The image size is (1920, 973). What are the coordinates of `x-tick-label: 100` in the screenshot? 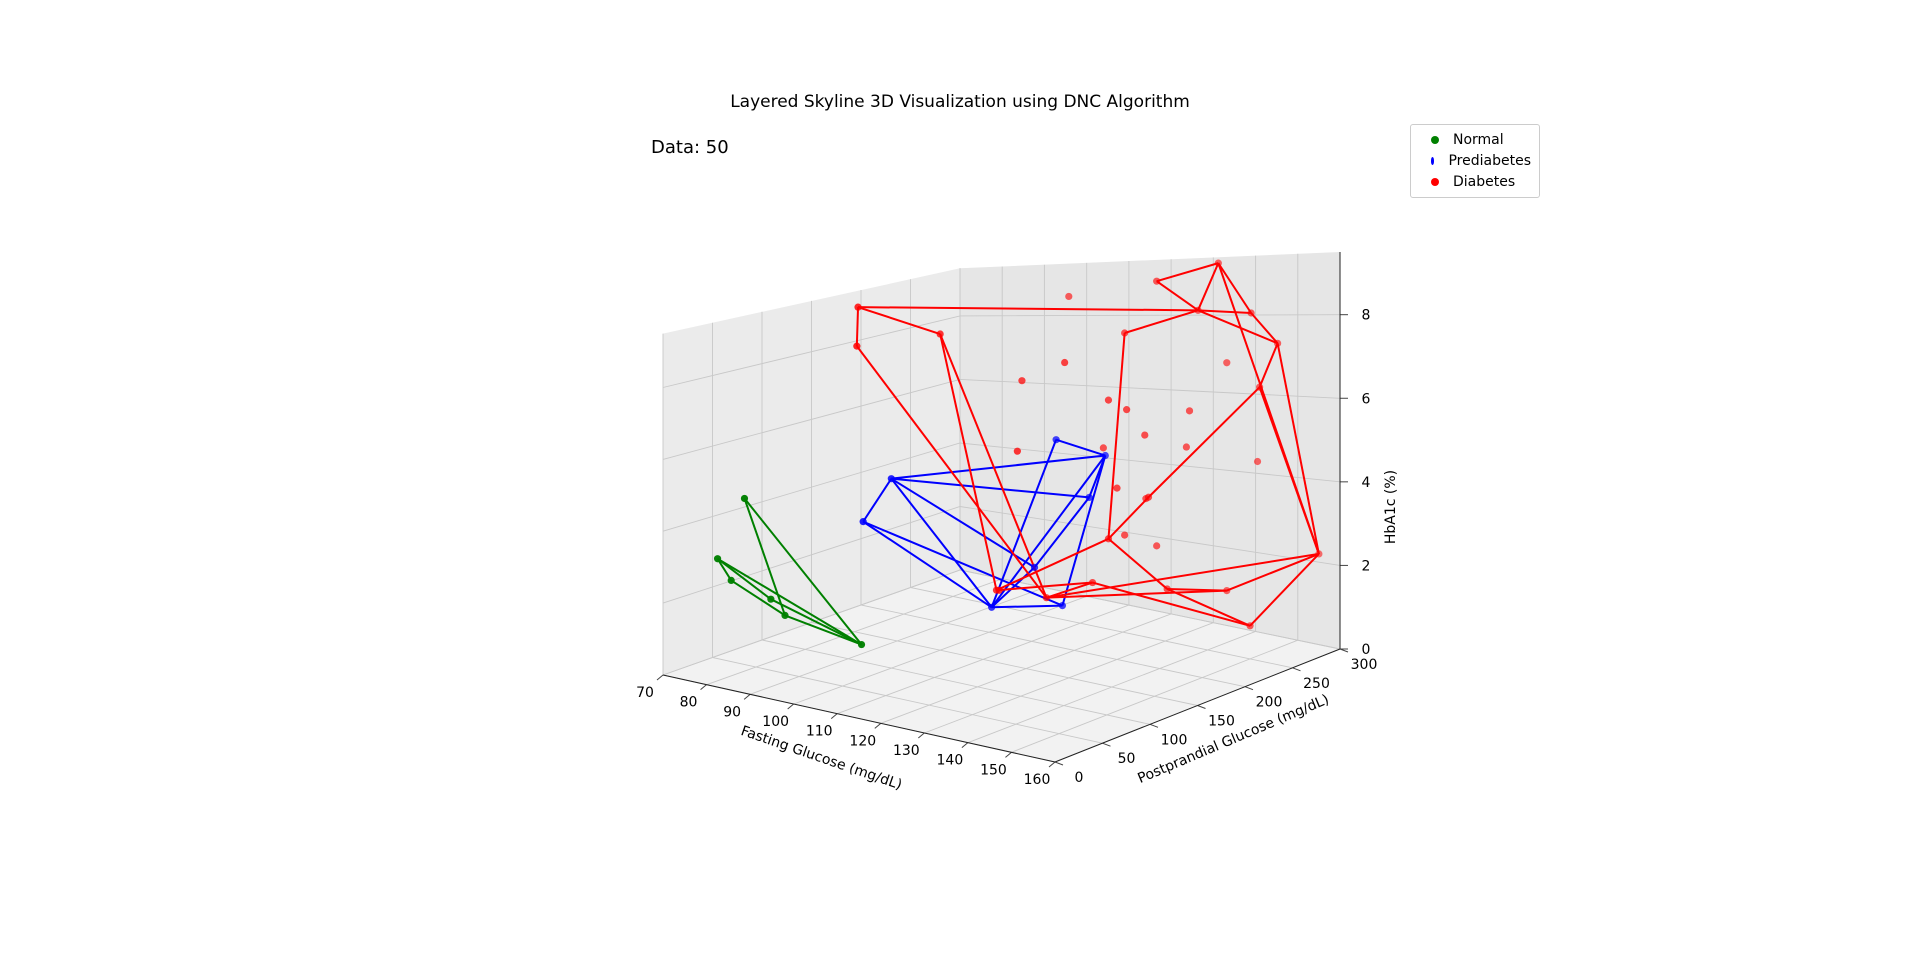 It's located at (775, 722).